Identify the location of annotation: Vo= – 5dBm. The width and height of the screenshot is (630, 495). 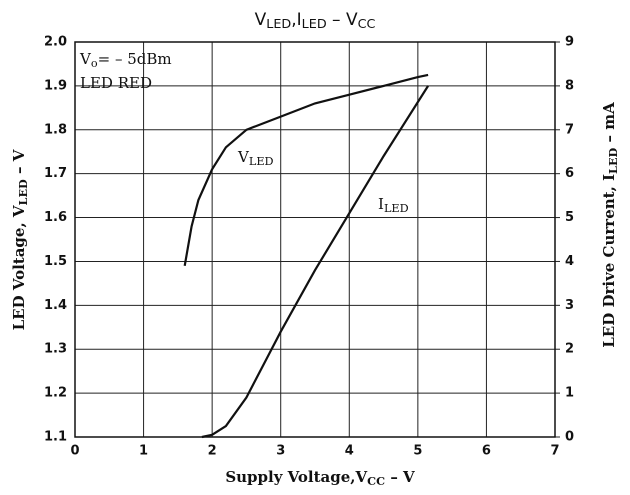
(125, 60).